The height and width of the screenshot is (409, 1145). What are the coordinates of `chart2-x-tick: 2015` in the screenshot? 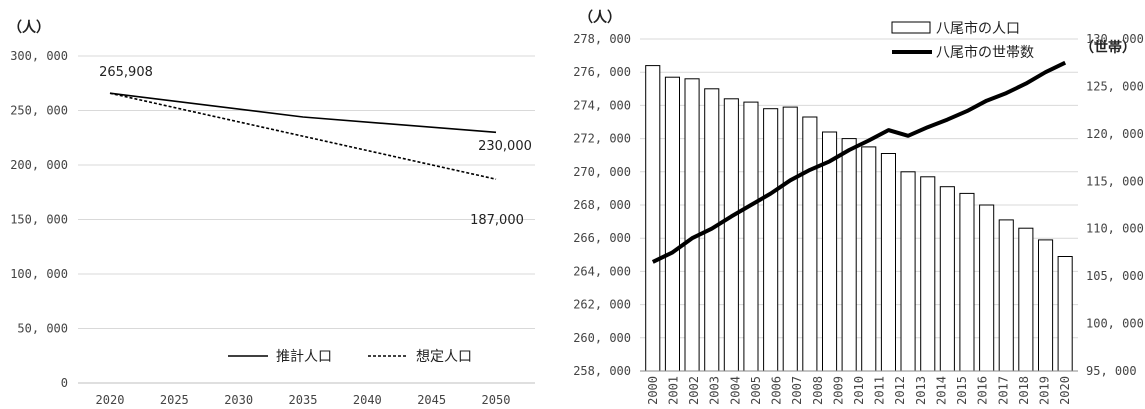 It's located at (962, 390).